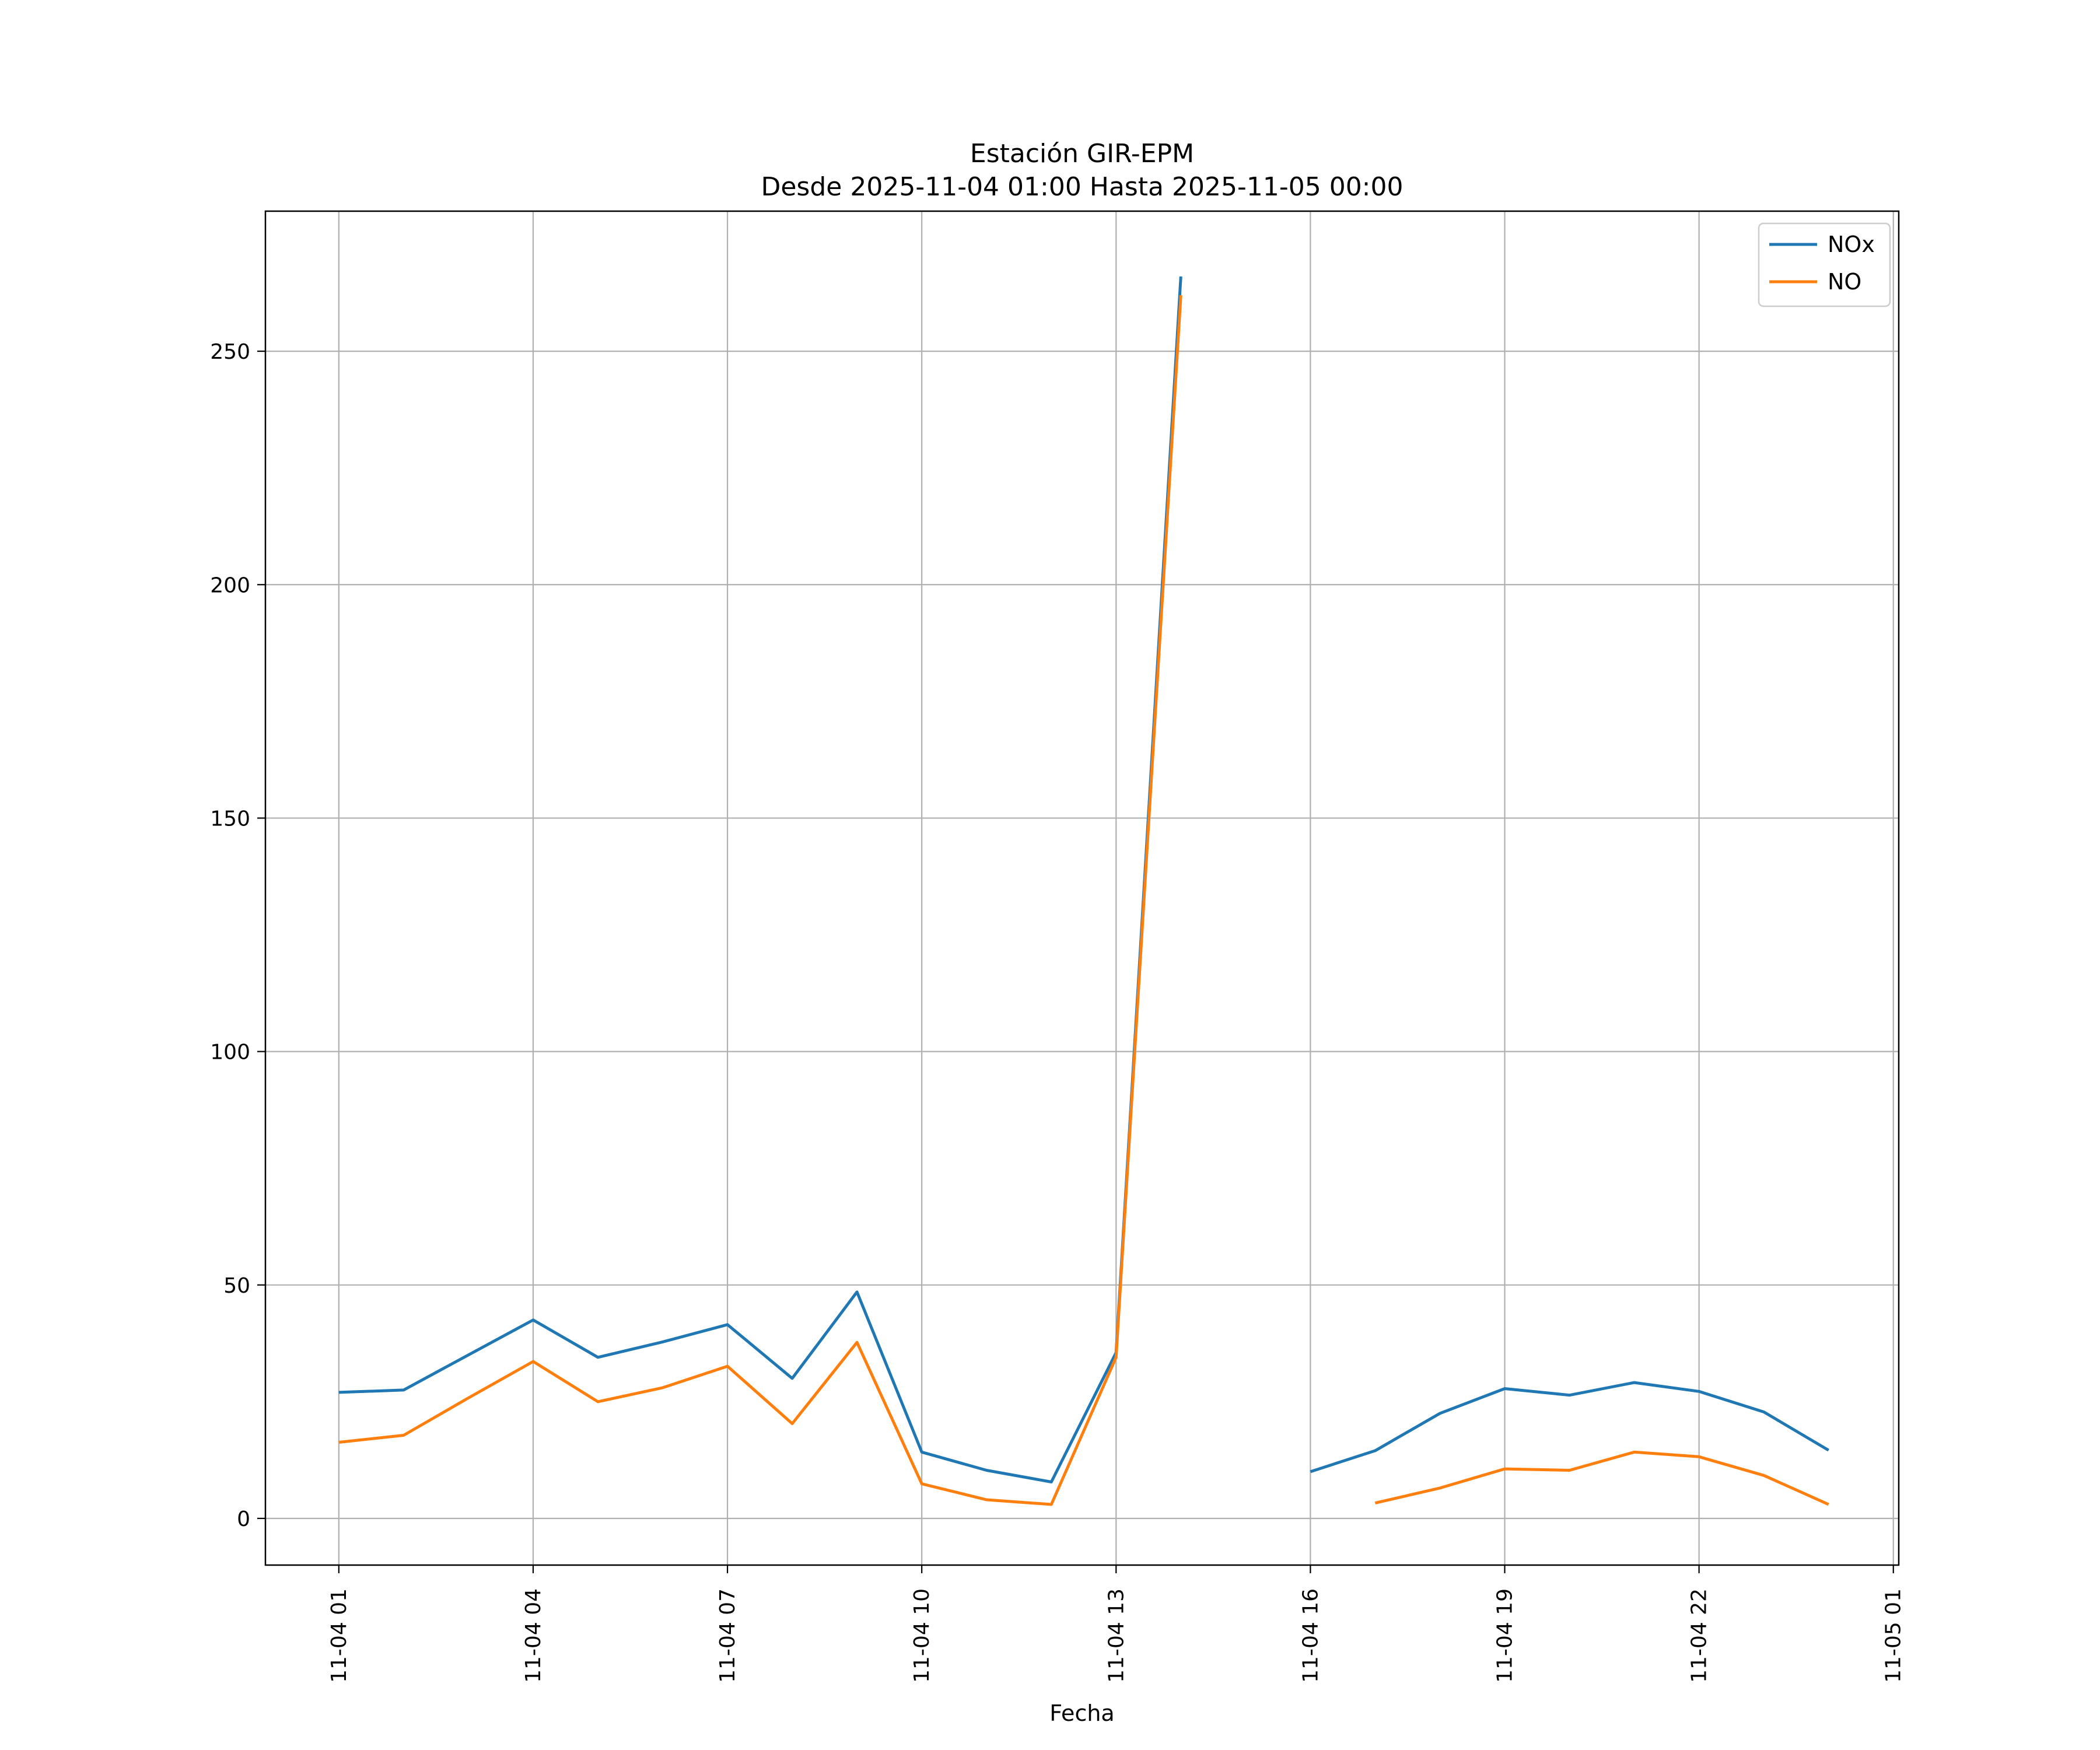 The height and width of the screenshot is (1750, 2100). Describe the element at coordinates (230, 352) in the screenshot. I see `y-tick-label: 250` at that location.